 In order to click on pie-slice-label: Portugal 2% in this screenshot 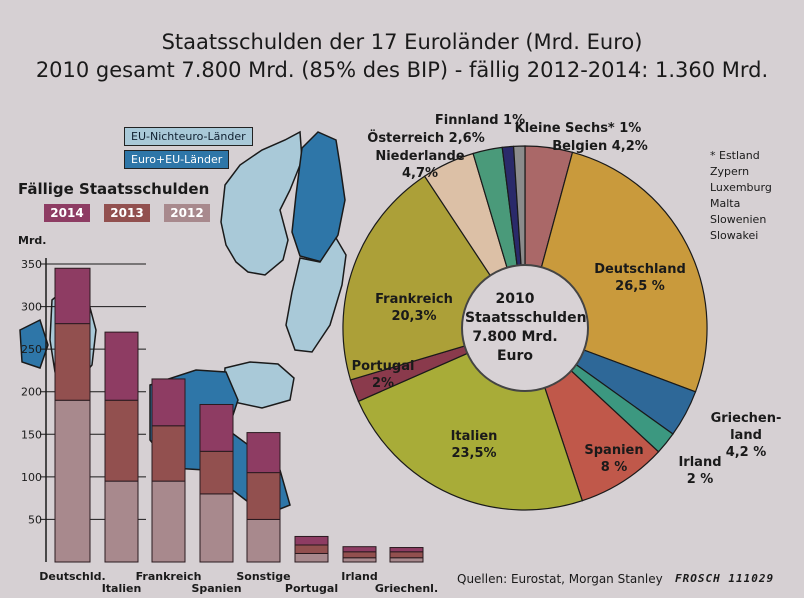, I will do `click(383, 375)`.